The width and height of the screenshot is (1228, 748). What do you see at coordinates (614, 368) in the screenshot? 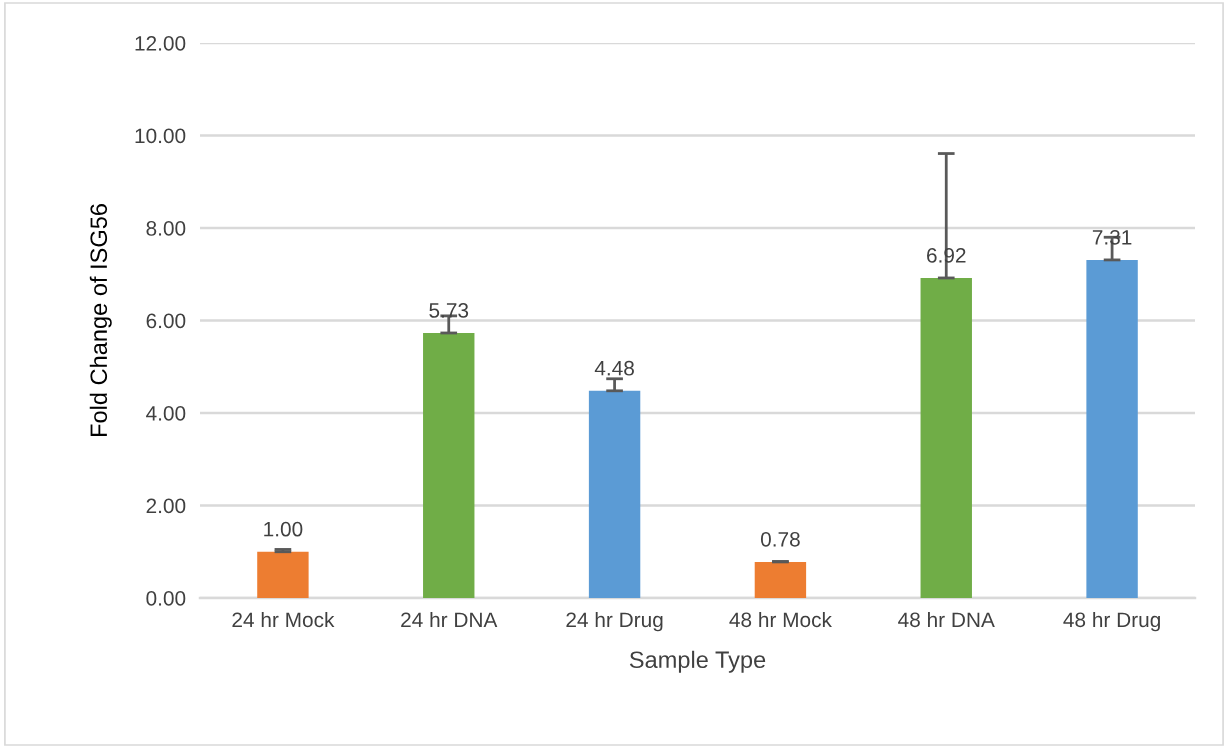
I see `data-label: 4.48` at bounding box center [614, 368].